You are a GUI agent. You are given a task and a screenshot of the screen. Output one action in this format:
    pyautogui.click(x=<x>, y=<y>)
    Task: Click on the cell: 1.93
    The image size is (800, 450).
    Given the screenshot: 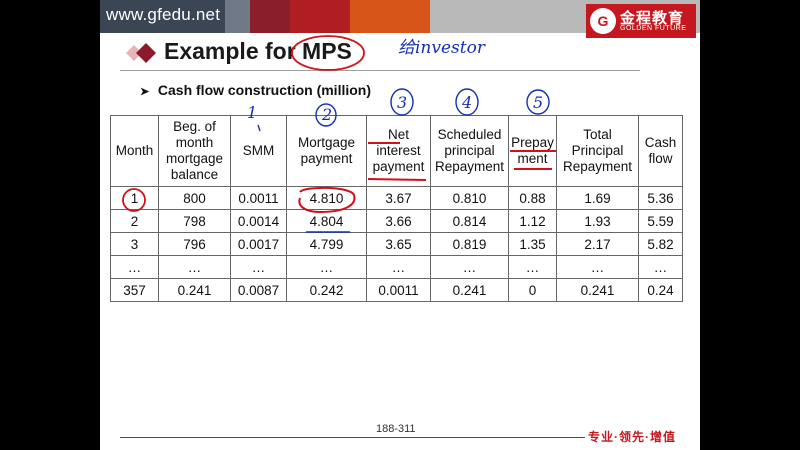 What is the action you would take?
    pyautogui.click(x=597, y=221)
    